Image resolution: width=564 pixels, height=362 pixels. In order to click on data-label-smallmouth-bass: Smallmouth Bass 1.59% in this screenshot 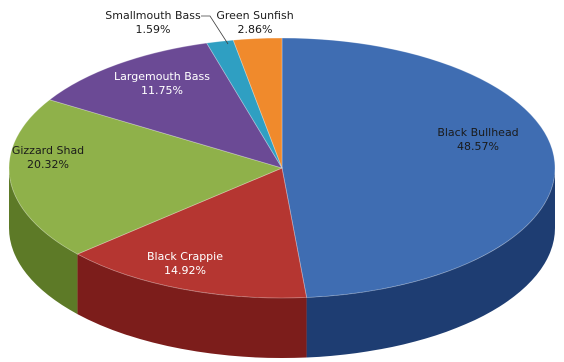, I will do `click(153, 22)`.